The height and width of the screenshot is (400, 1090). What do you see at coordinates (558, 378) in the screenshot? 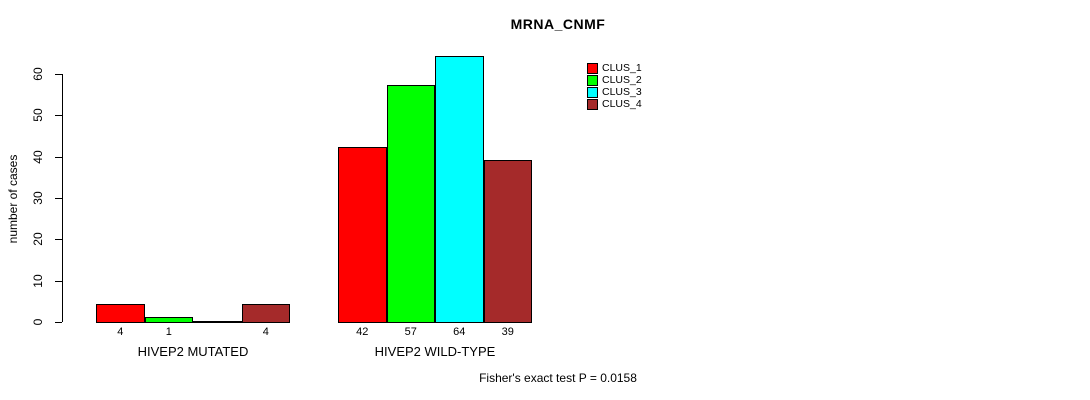
I see `fisher-test-annotation: Fisher's exact test P = 0.0158` at bounding box center [558, 378].